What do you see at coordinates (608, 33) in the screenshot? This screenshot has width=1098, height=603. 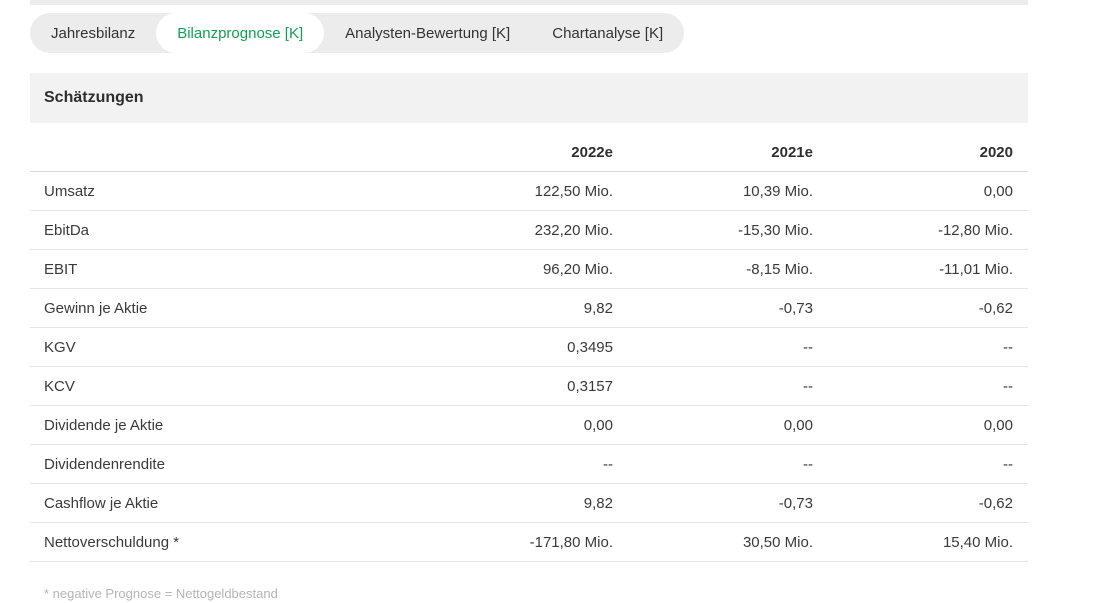 I see `tab-chartanalyse-k: Chartanalyse [K]` at bounding box center [608, 33].